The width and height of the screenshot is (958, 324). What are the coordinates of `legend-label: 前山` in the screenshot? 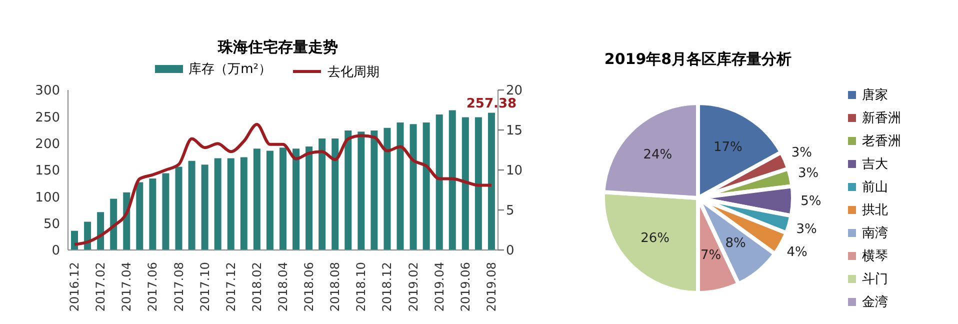 It's located at (875, 187).